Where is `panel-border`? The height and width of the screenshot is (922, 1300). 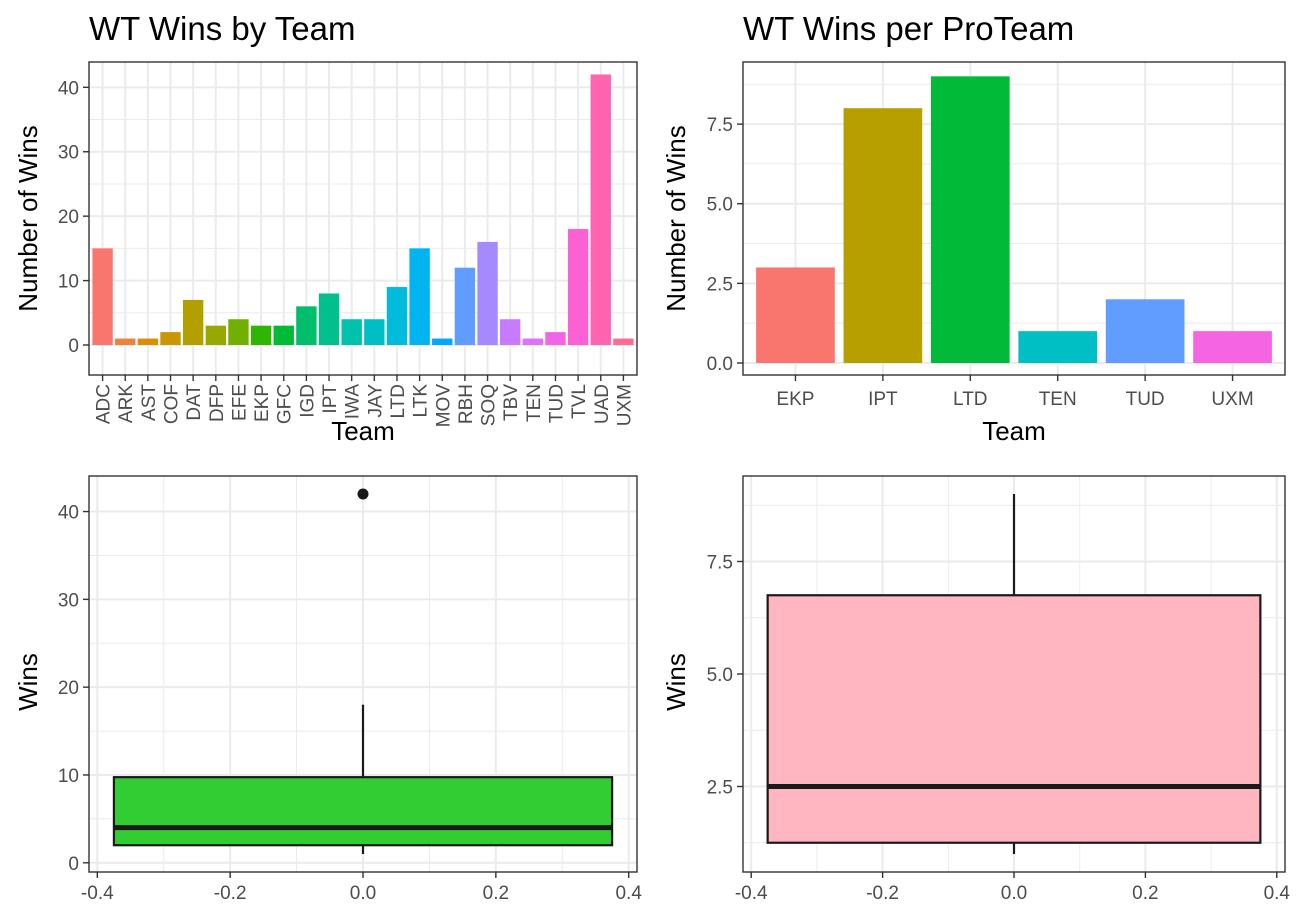 panel-border is located at coordinates (363, 218).